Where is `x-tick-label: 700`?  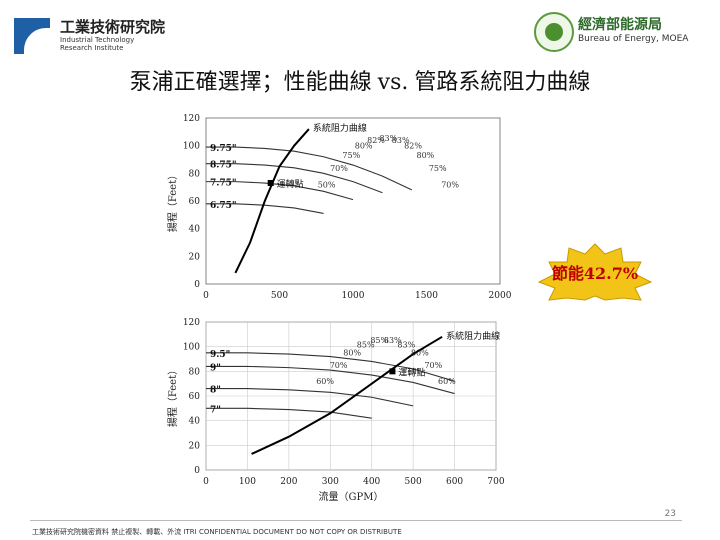 x-tick-label: 700 is located at coordinates (495, 482).